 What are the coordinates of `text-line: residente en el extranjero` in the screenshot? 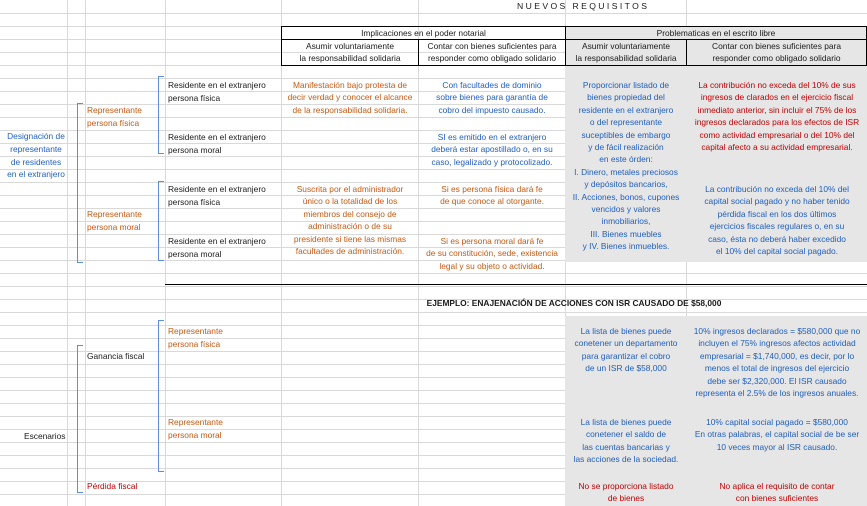 It's located at (626, 109).